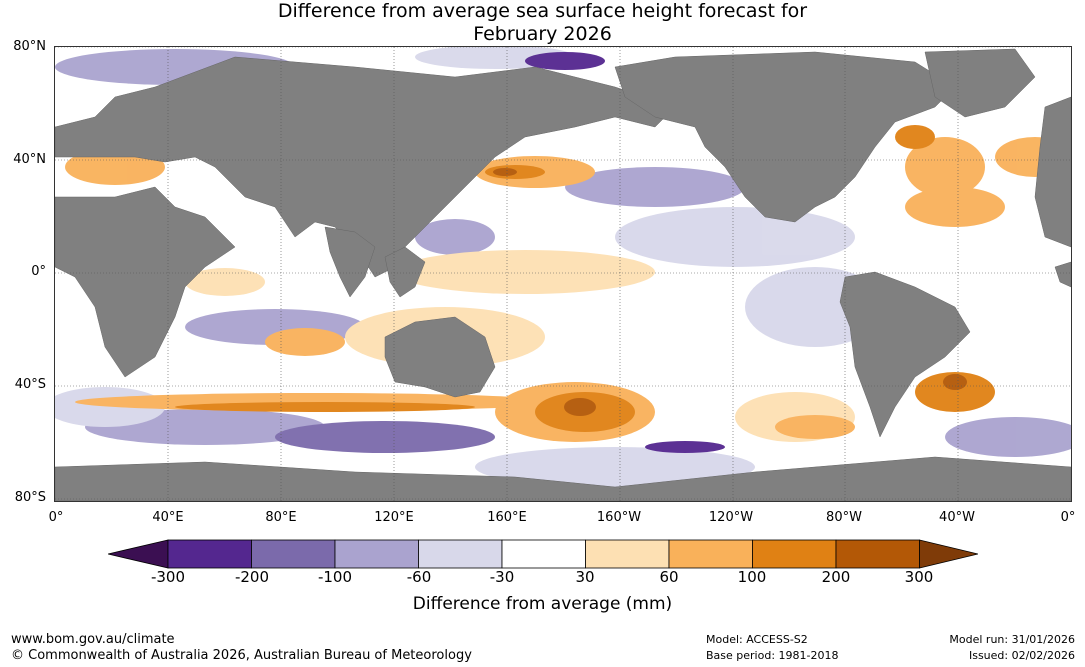  I want to click on colorbar-tick-neg100: -100, so click(335, 577).